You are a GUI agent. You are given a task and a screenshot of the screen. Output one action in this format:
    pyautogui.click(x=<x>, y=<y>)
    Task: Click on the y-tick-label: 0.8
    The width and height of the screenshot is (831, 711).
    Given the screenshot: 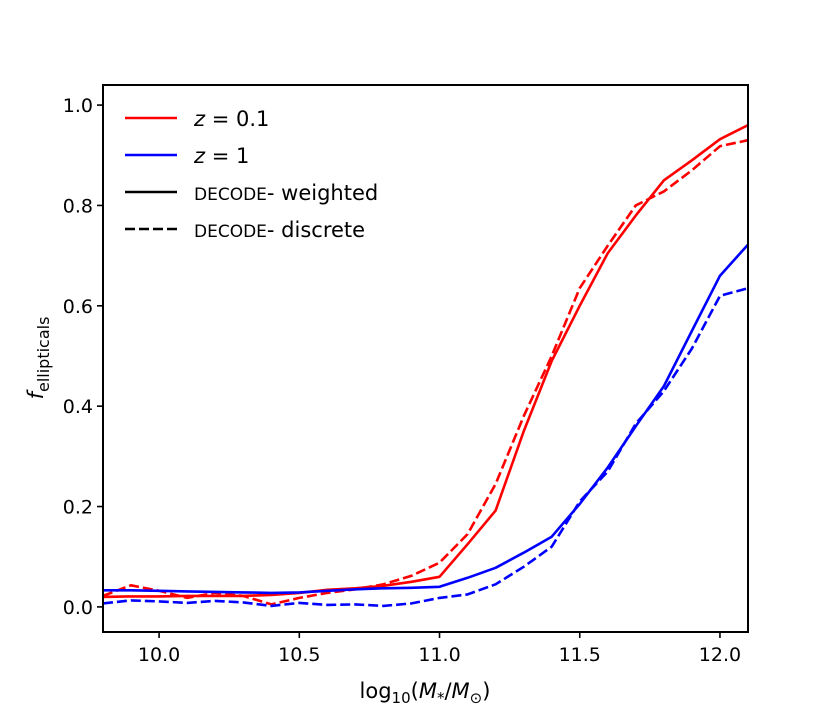 What is the action you would take?
    pyautogui.click(x=78, y=206)
    